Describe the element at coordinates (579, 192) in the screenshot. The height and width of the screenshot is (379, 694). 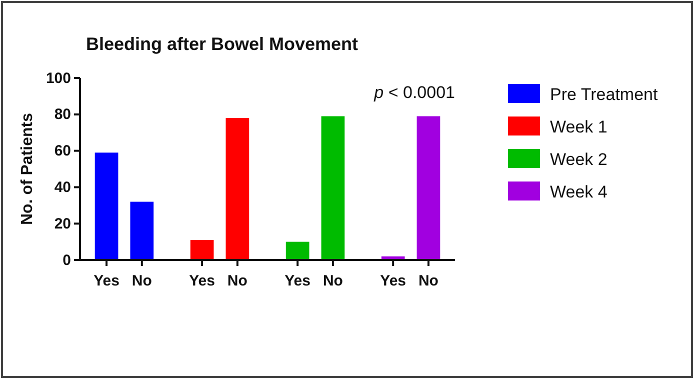
I see `legend-label: Week 4` at that location.